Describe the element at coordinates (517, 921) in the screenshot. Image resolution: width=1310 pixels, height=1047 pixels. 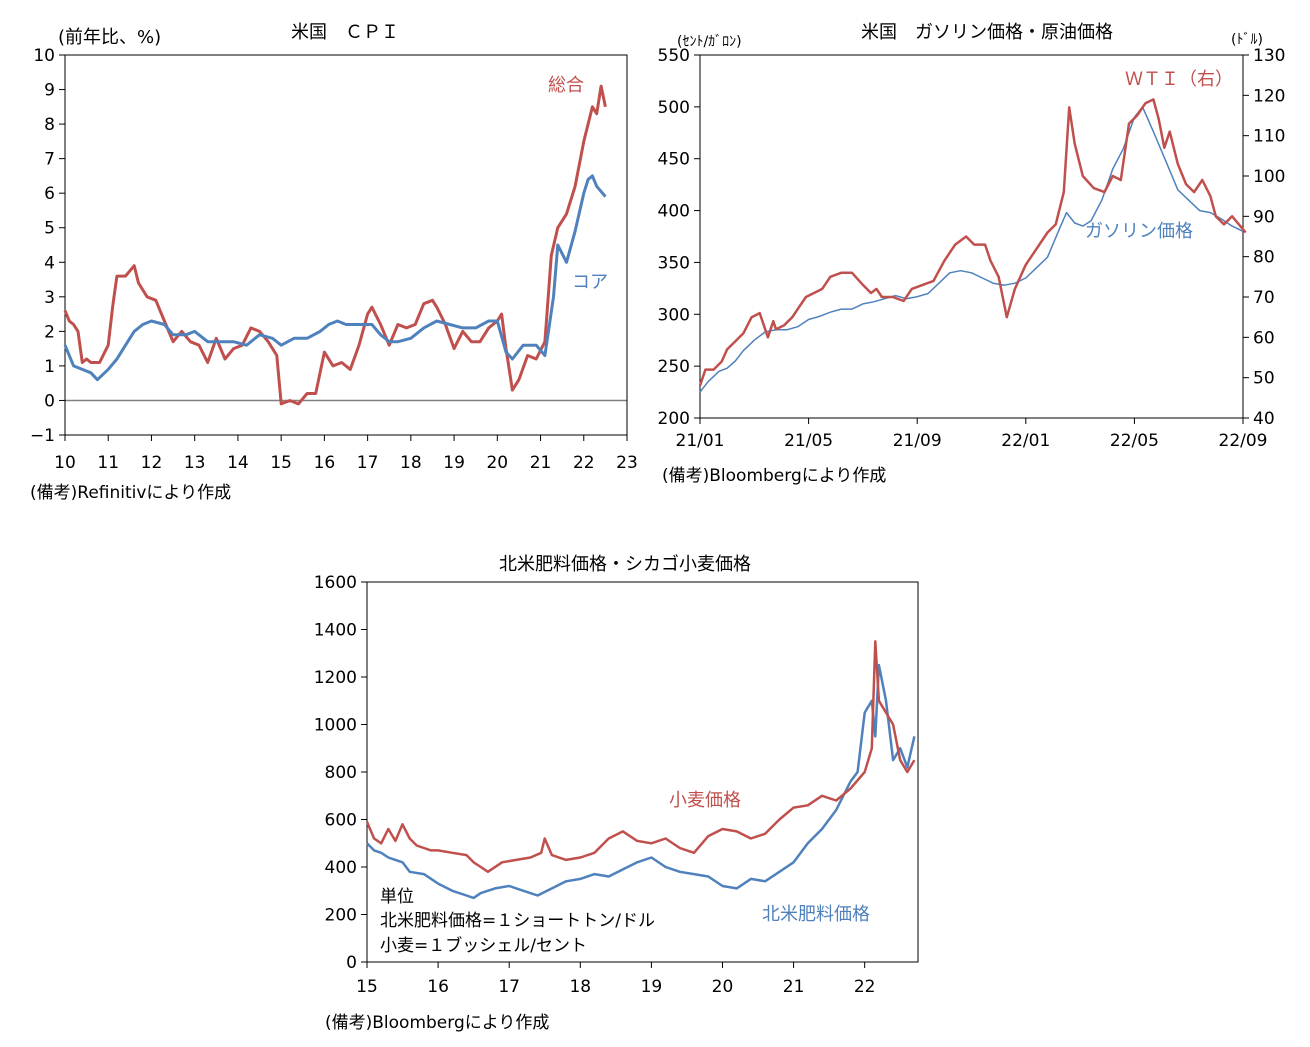
I see `units-box-fertilizer: 北米肥料価格=１ショートトン/ドル` at that location.